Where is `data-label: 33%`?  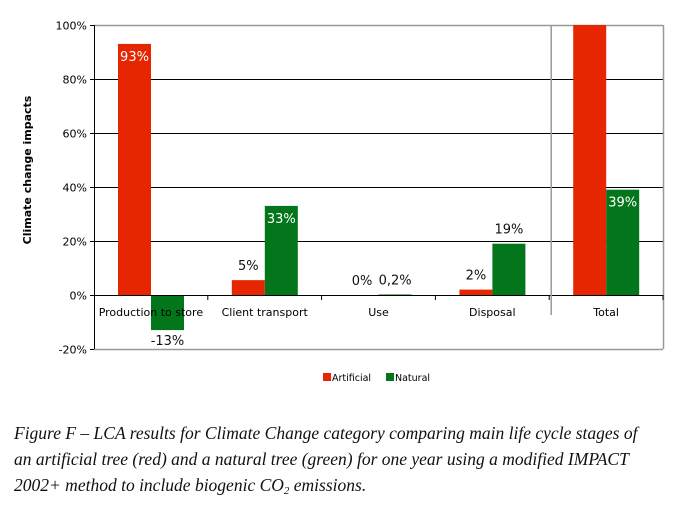
data-label: 33% is located at coordinates (281, 219).